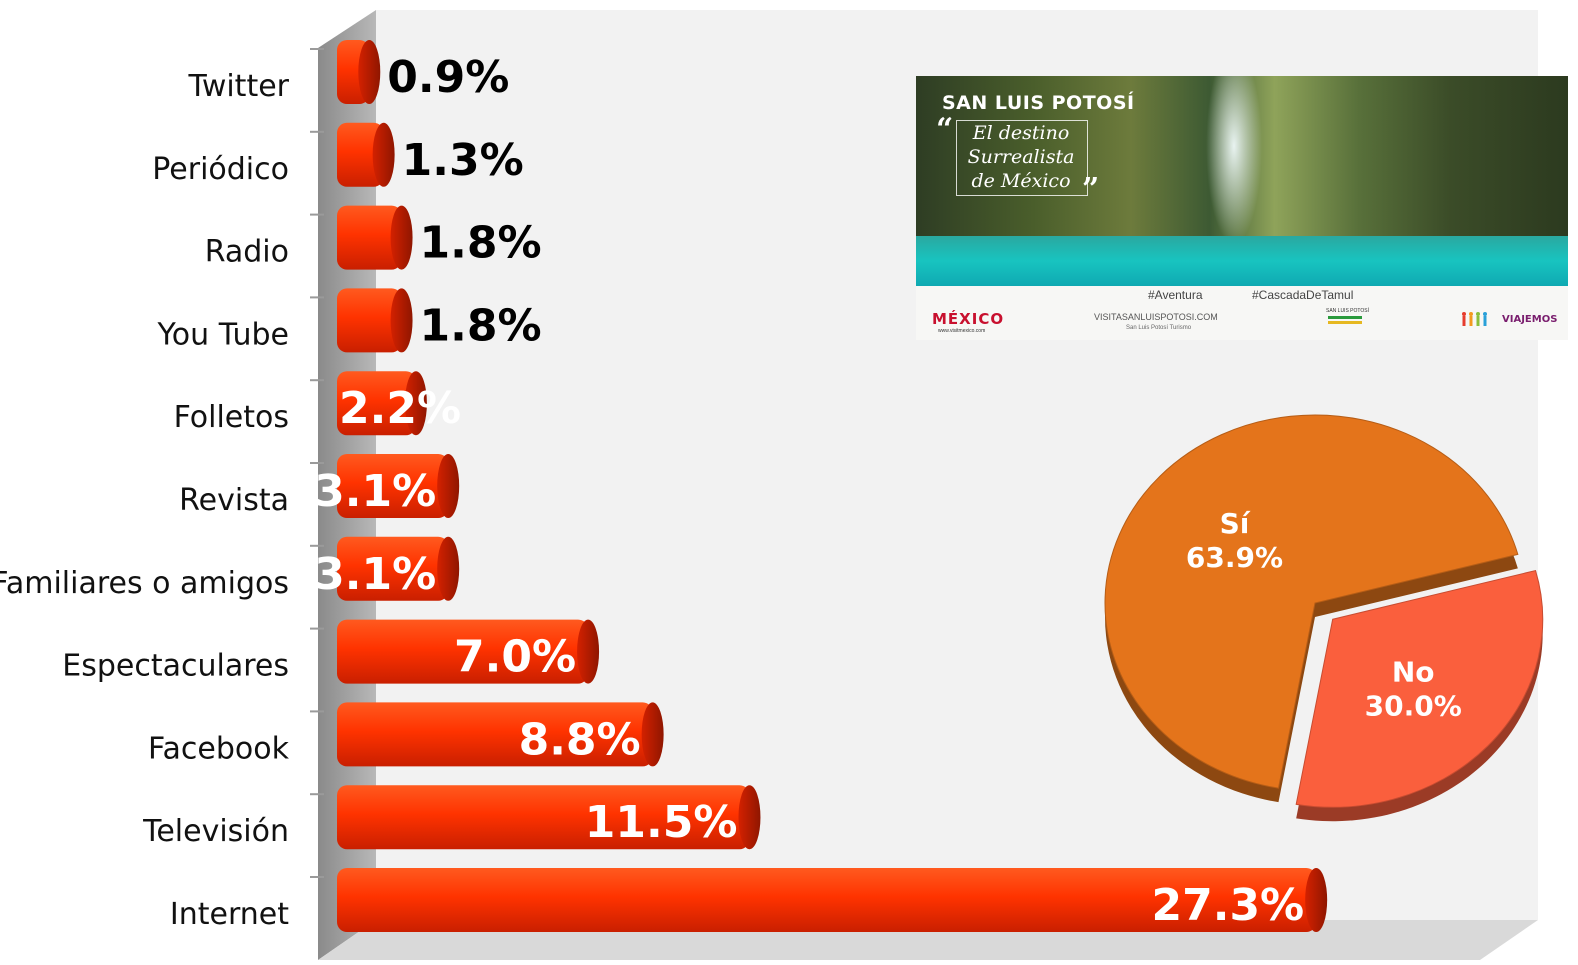 This screenshot has width=1578, height=965. What do you see at coordinates (215, 831) in the screenshot?
I see `category-label: Televisión` at bounding box center [215, 831].